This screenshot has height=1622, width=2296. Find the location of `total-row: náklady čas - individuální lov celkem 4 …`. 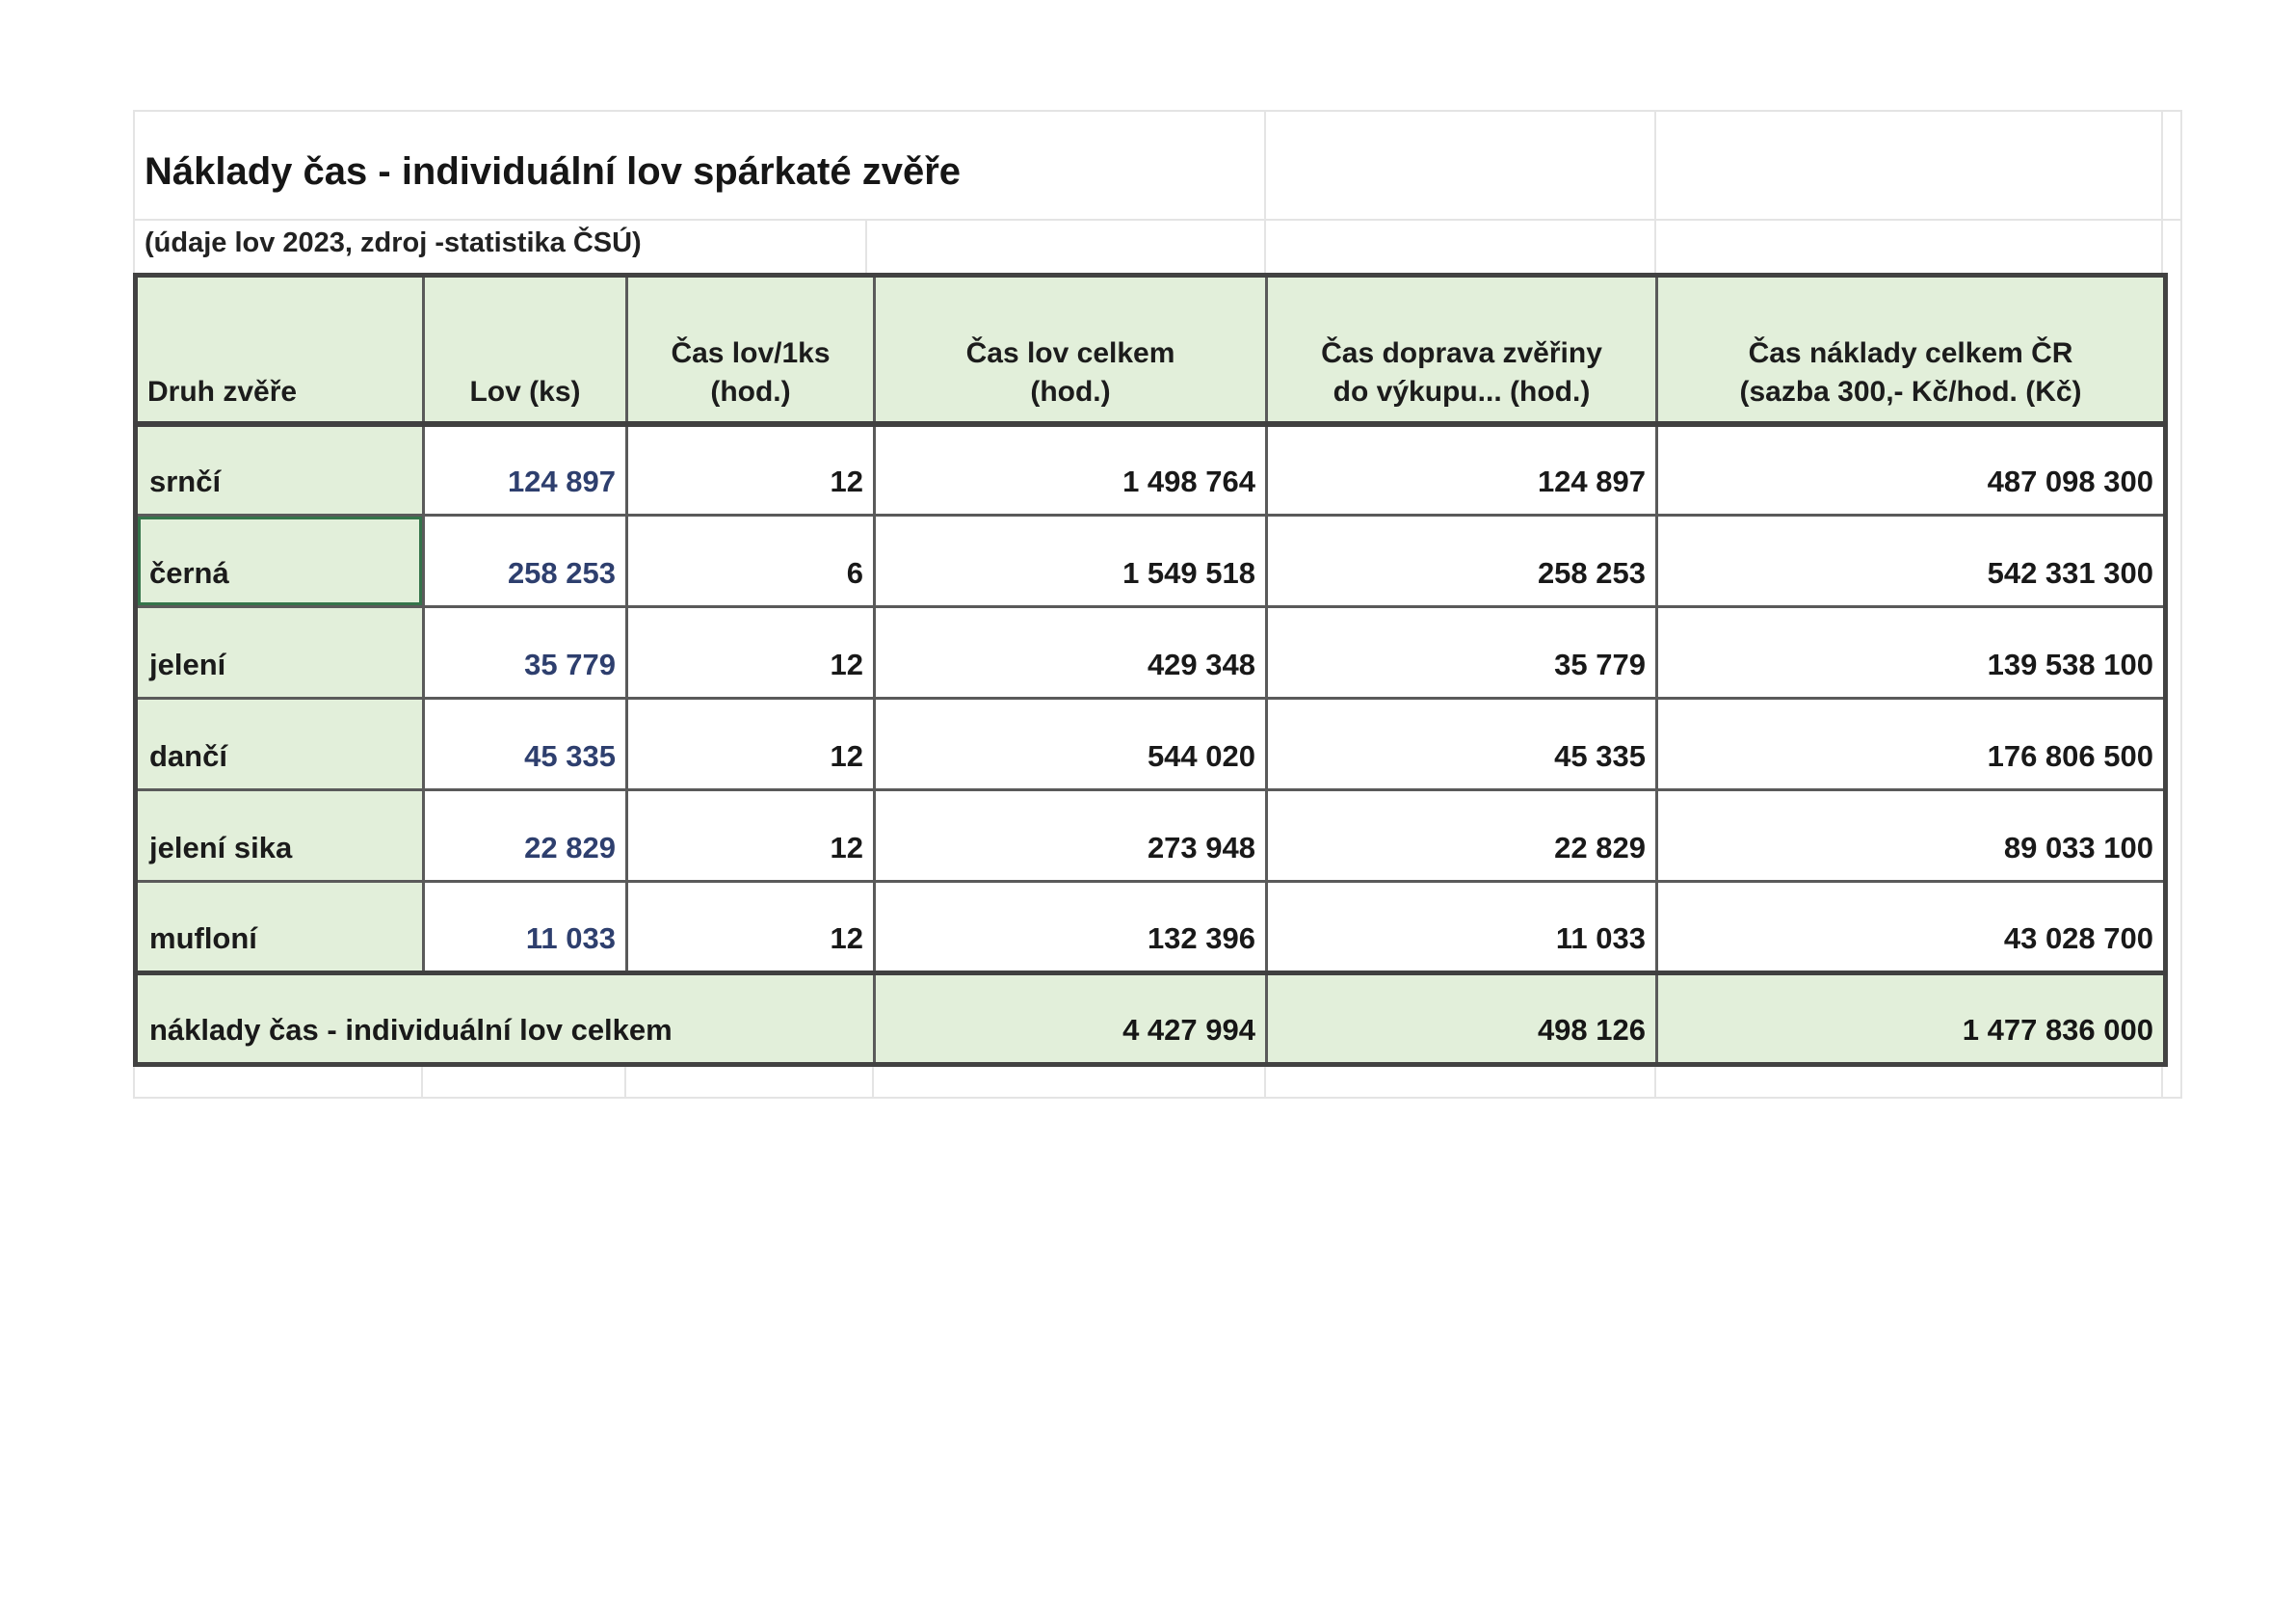

total-row: náklady čas - individuální lov celkem 4 … is located at coordinates (1150, 1018).